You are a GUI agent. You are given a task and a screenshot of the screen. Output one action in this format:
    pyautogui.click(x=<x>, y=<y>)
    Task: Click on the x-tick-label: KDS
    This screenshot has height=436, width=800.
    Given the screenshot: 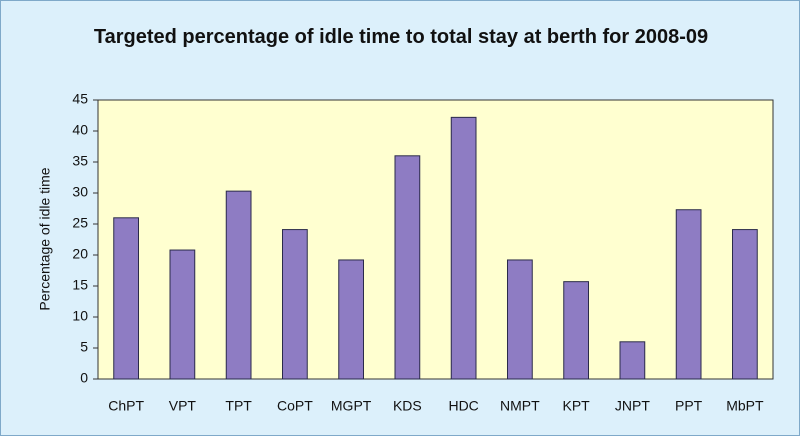 What is the action you would take?
    pyautogui.click(x=407, y=406)
    